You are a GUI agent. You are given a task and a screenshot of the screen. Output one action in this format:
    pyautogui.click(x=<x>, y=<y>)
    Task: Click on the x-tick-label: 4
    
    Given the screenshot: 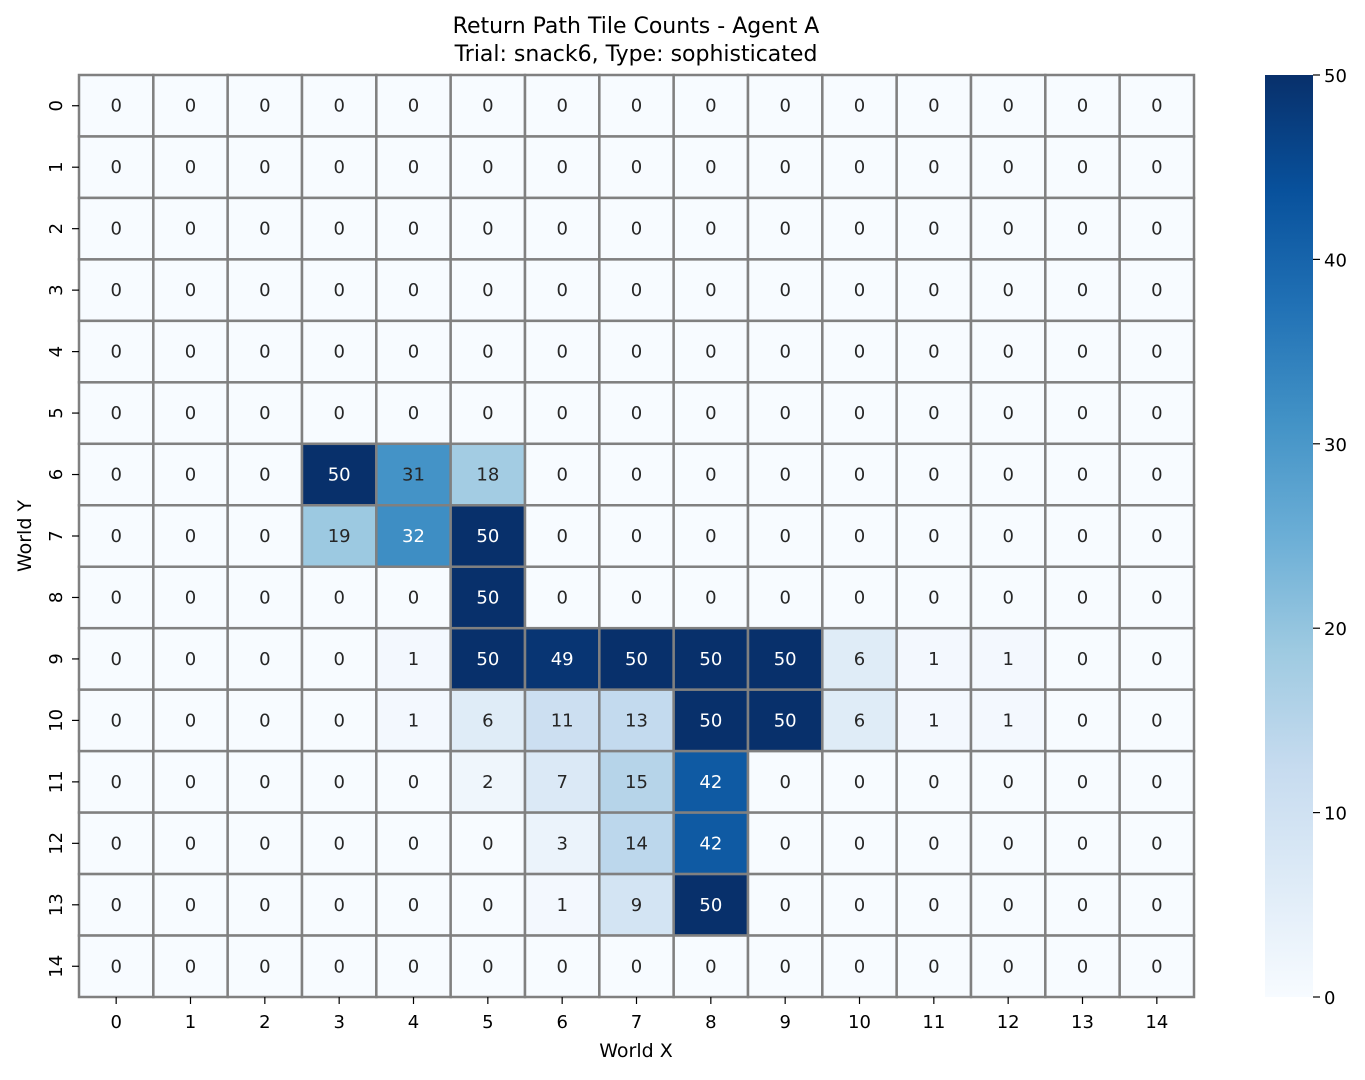 What is the action you would take?
    pyautogui.click(x=413, y=1022)
    